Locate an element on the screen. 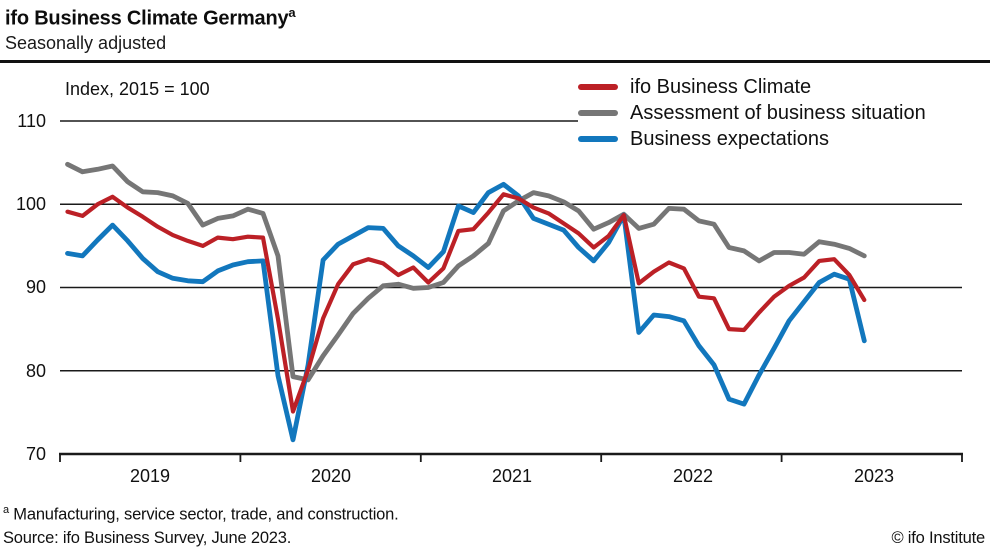 The image size is (990, 557). legend-item-business-expectations: Business expectations is located at coordinates (774, 139).